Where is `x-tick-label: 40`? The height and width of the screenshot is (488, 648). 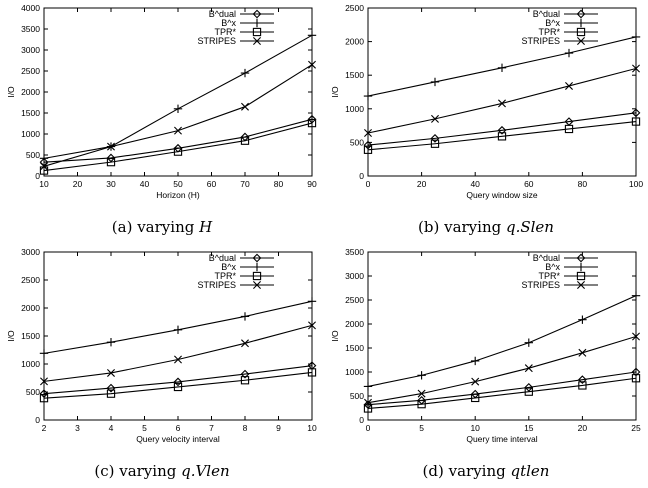 x-tick-label: 40 is located at coordinates (475, 184).